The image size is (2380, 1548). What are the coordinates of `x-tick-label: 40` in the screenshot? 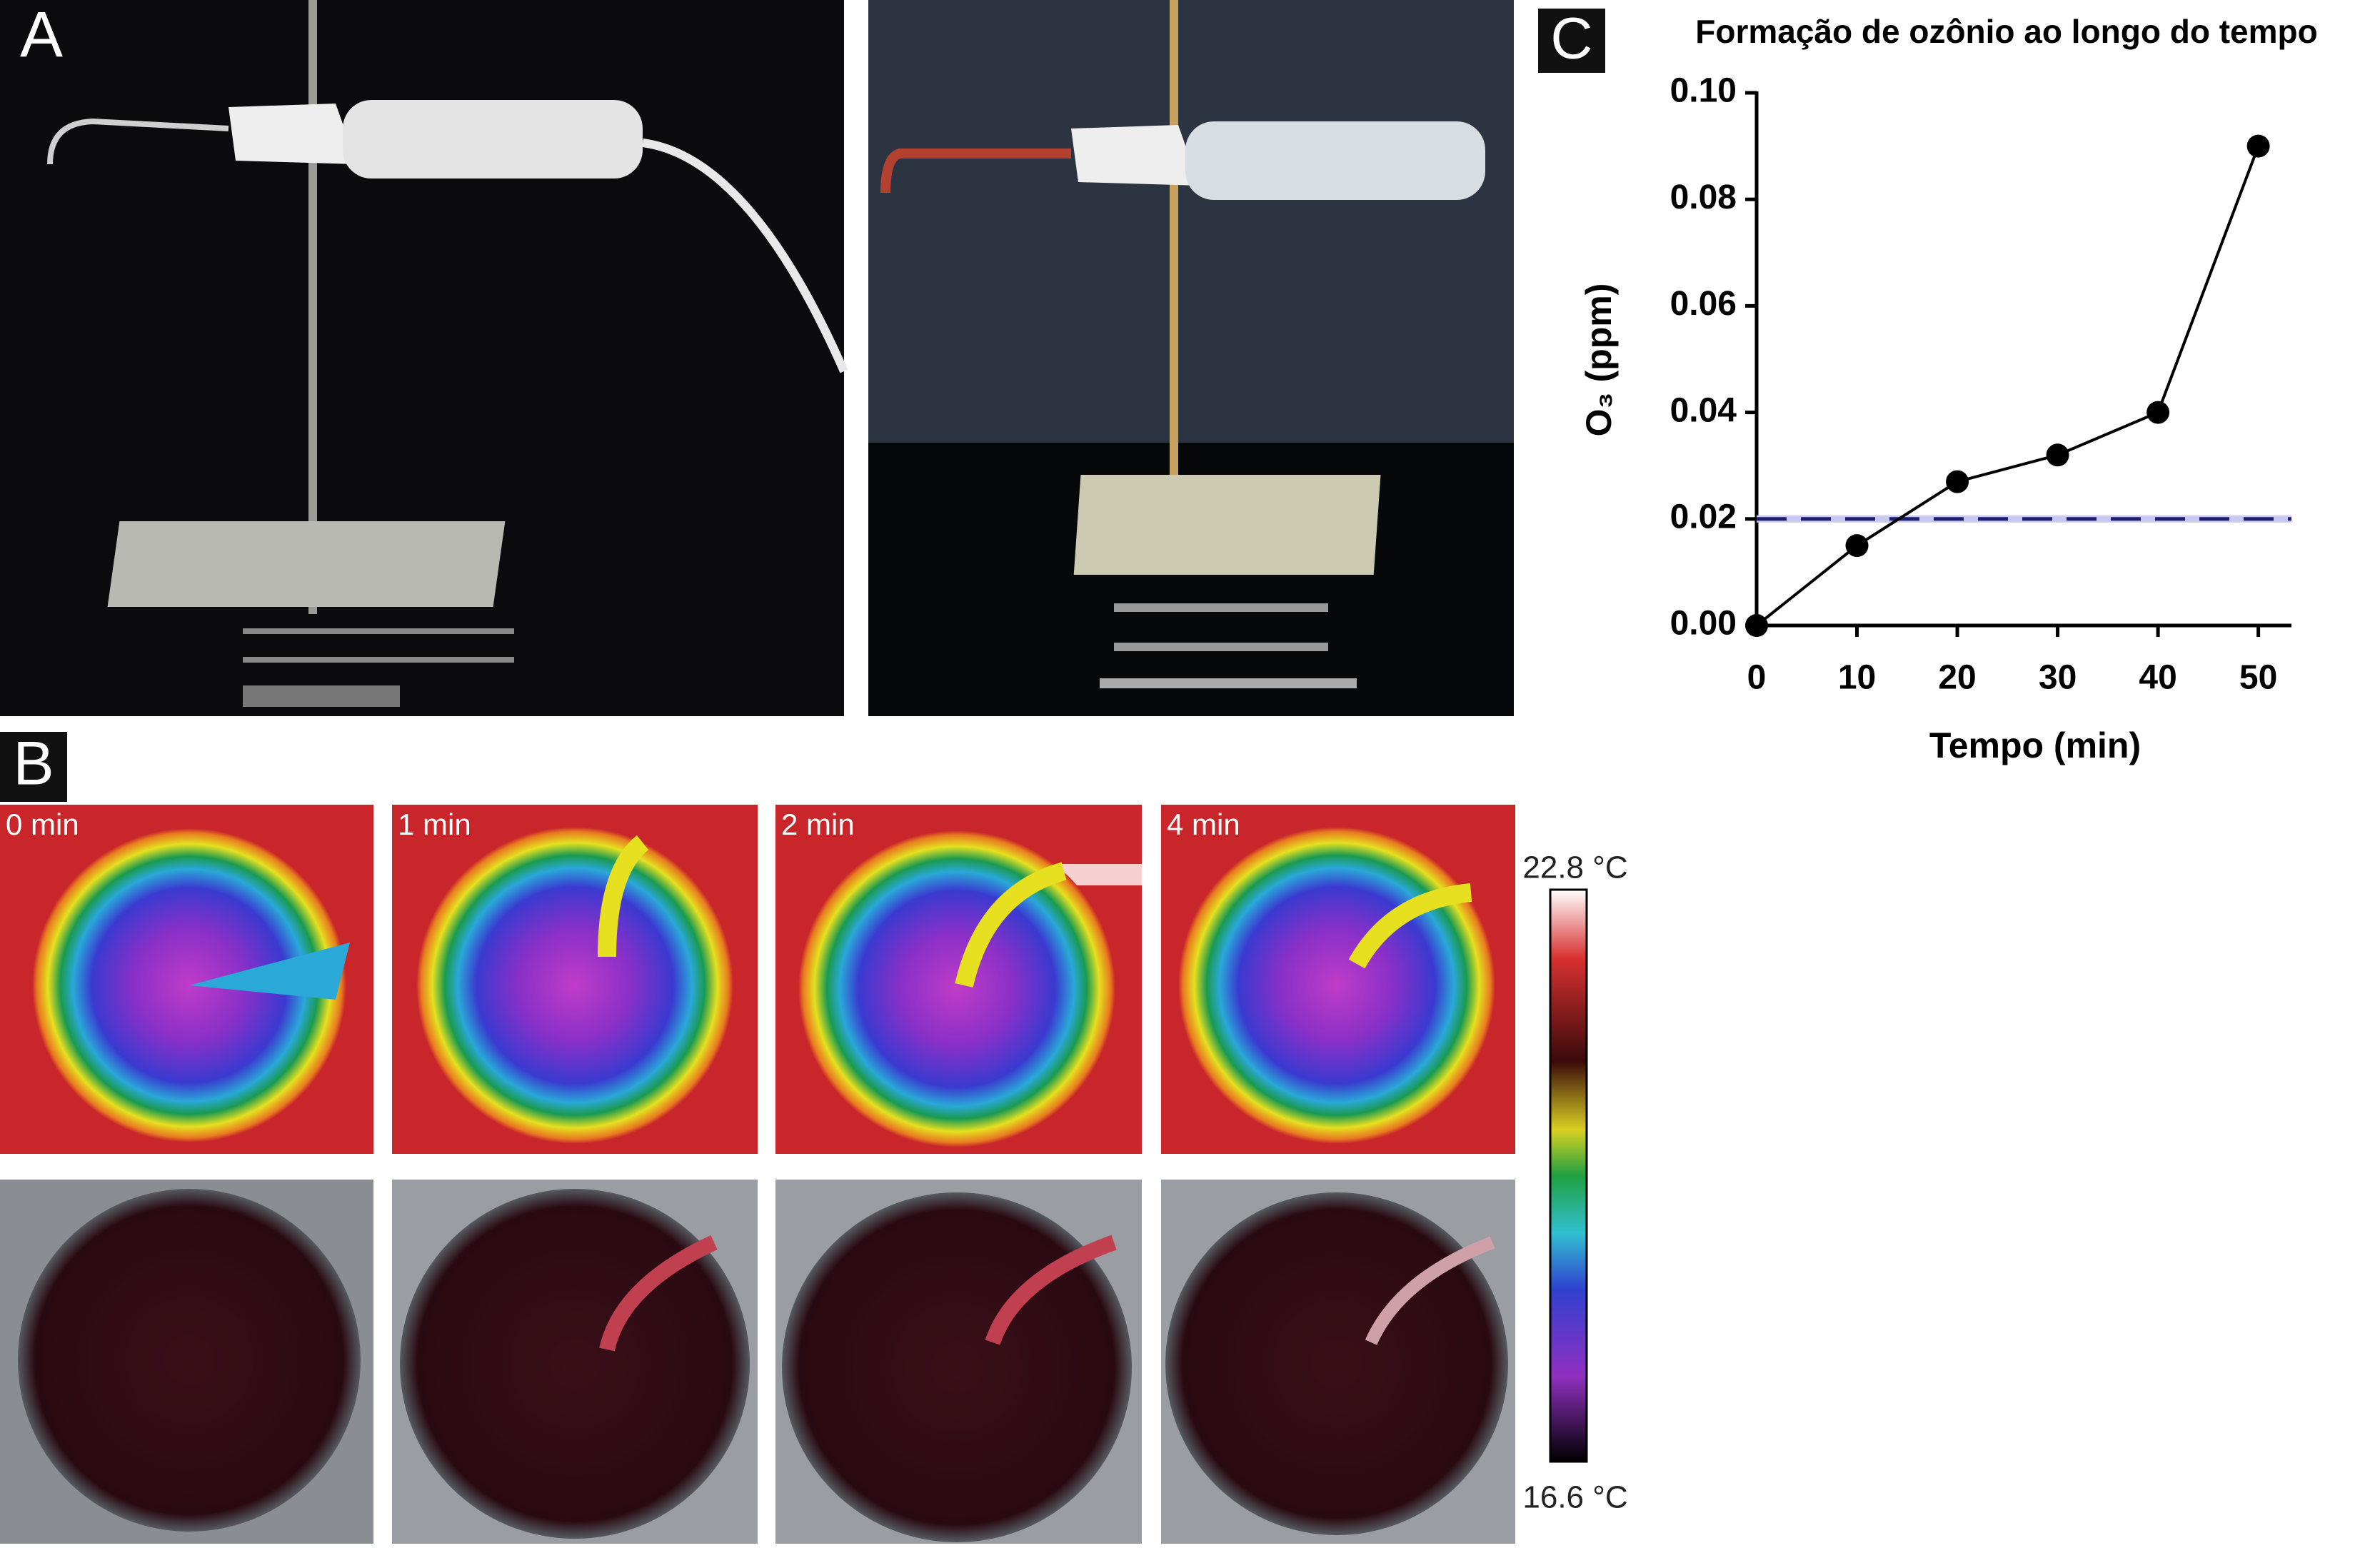 It's located at (2157, 678).